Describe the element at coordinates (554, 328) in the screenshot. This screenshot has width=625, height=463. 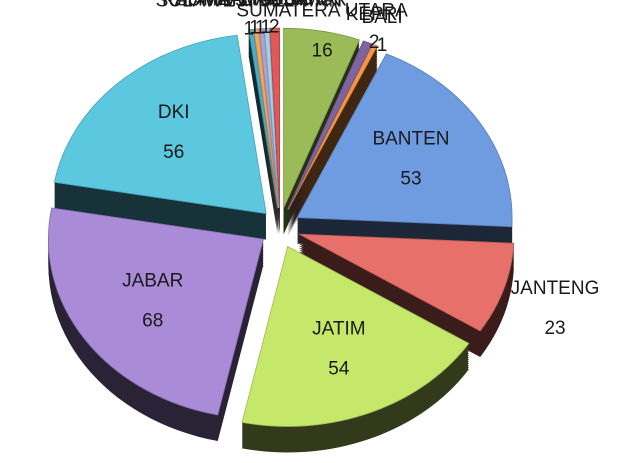
I see `slice-value: 23` at that location.